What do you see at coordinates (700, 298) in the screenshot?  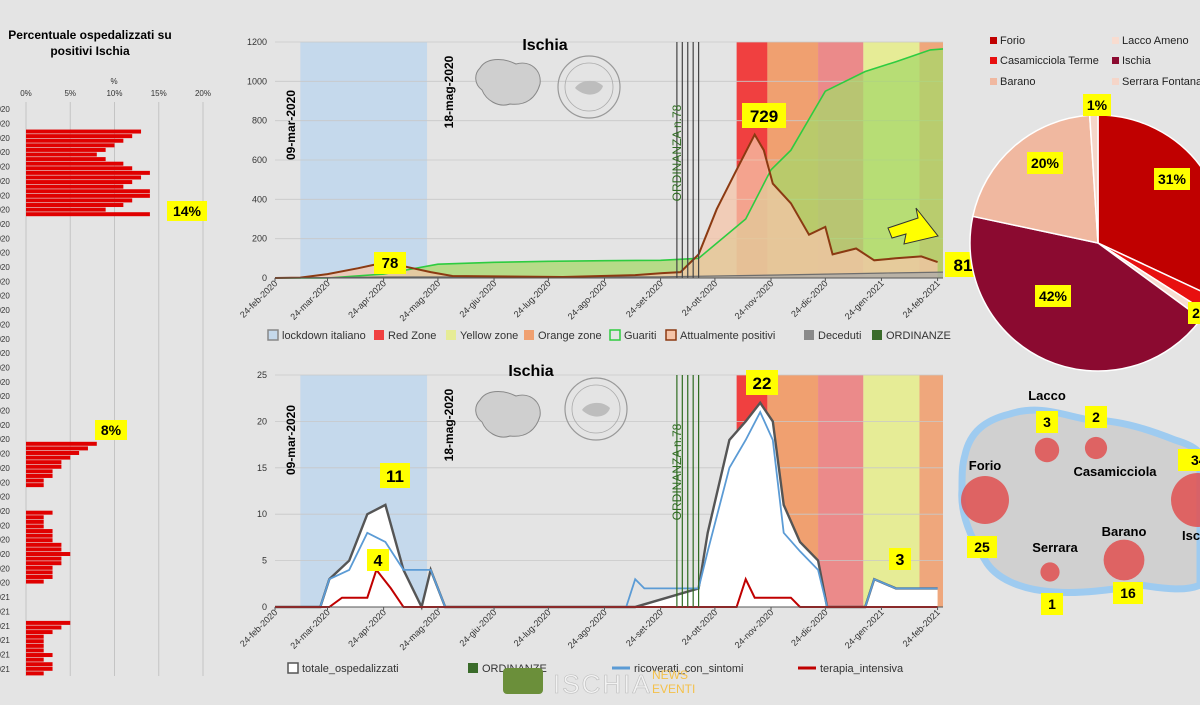 I see `tick-label: 24-ott-2020` at bounding box center [700, 298].